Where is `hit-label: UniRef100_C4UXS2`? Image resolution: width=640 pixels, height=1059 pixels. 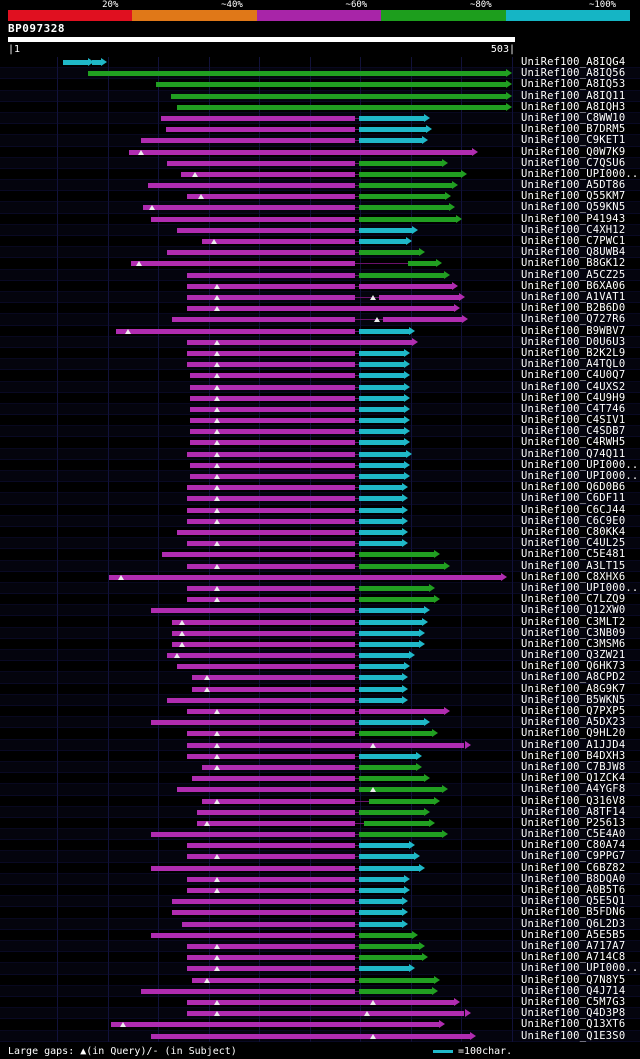
hit-label: UniRef100_C4UXS2 is located at coordinates (573, 386).